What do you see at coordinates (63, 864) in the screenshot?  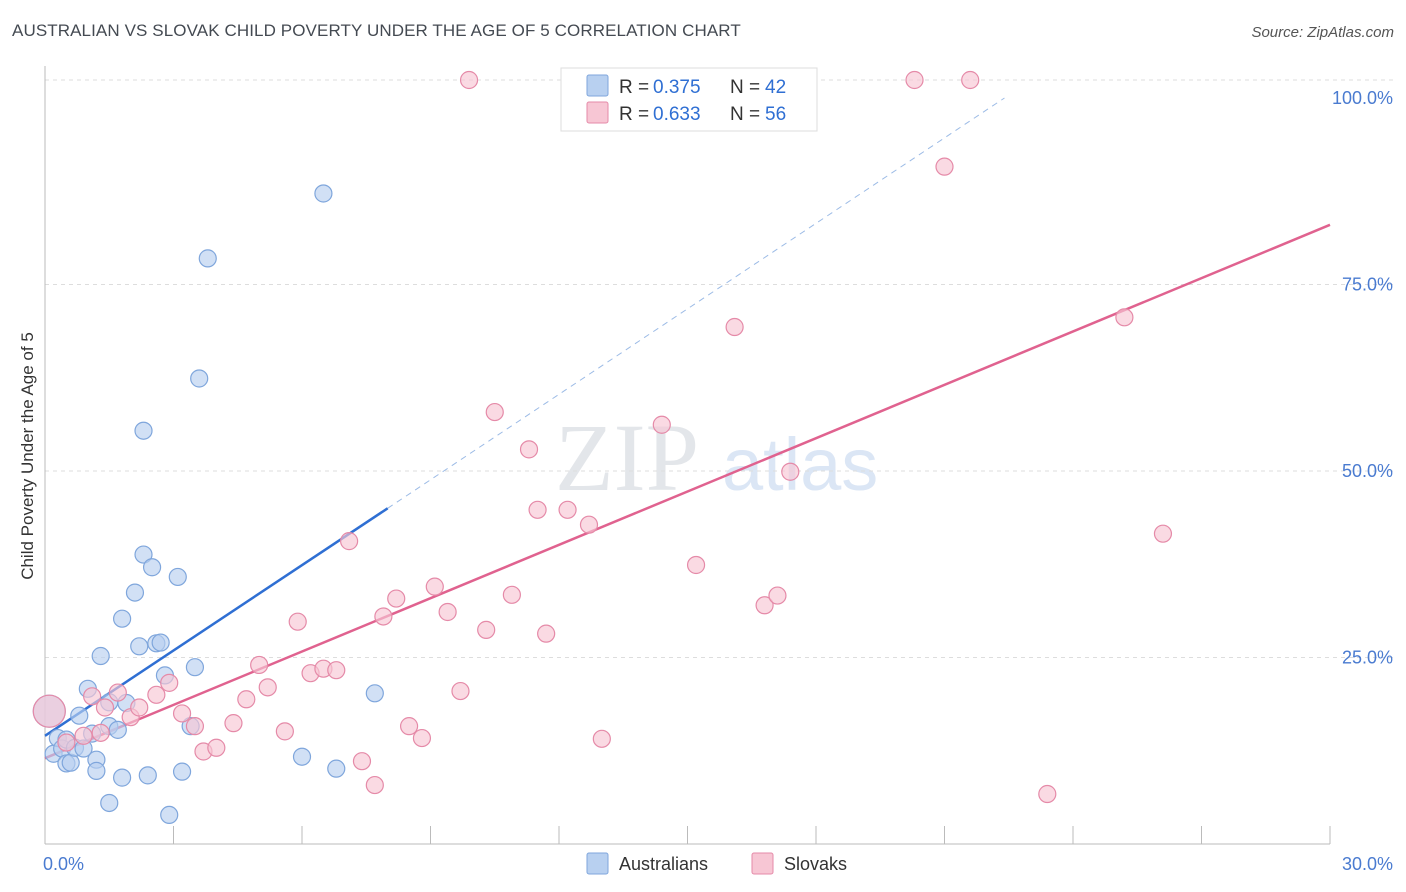 I see `x-tick-label-min: 0.0%` at bounding box center [63, 864].